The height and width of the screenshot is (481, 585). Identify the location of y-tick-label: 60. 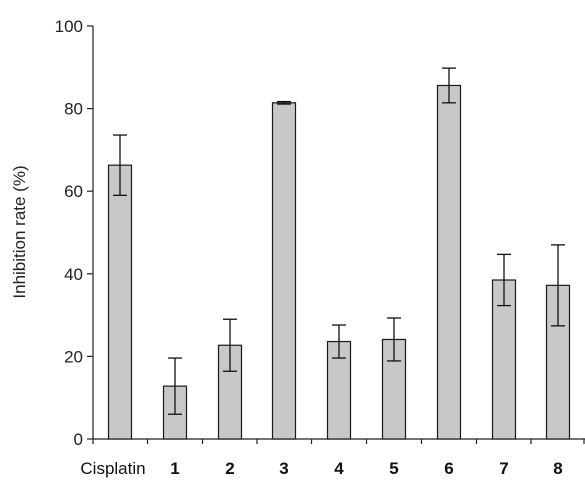
(73, 191).